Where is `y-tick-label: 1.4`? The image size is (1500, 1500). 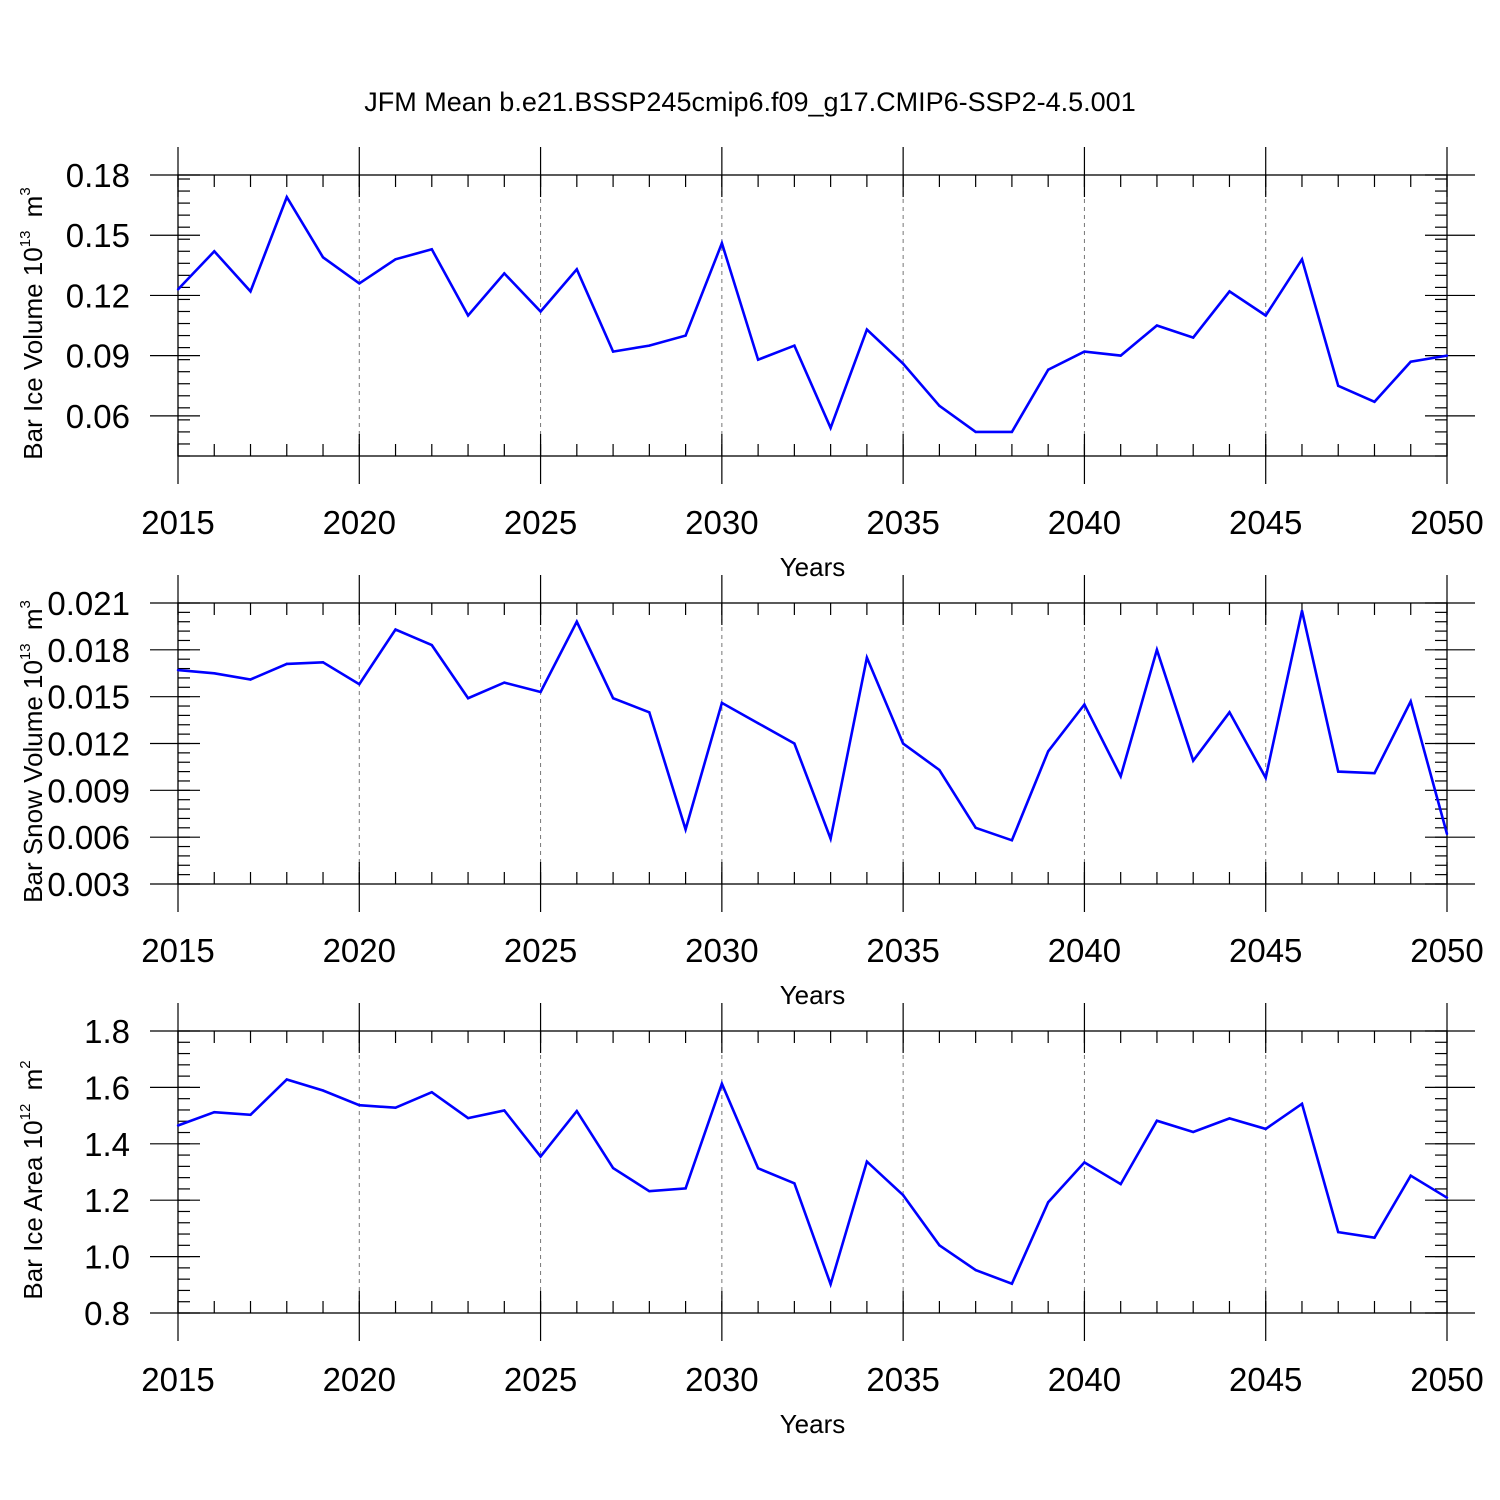 y-tick-label: 1.4 is located at coordinates (107, 1144).